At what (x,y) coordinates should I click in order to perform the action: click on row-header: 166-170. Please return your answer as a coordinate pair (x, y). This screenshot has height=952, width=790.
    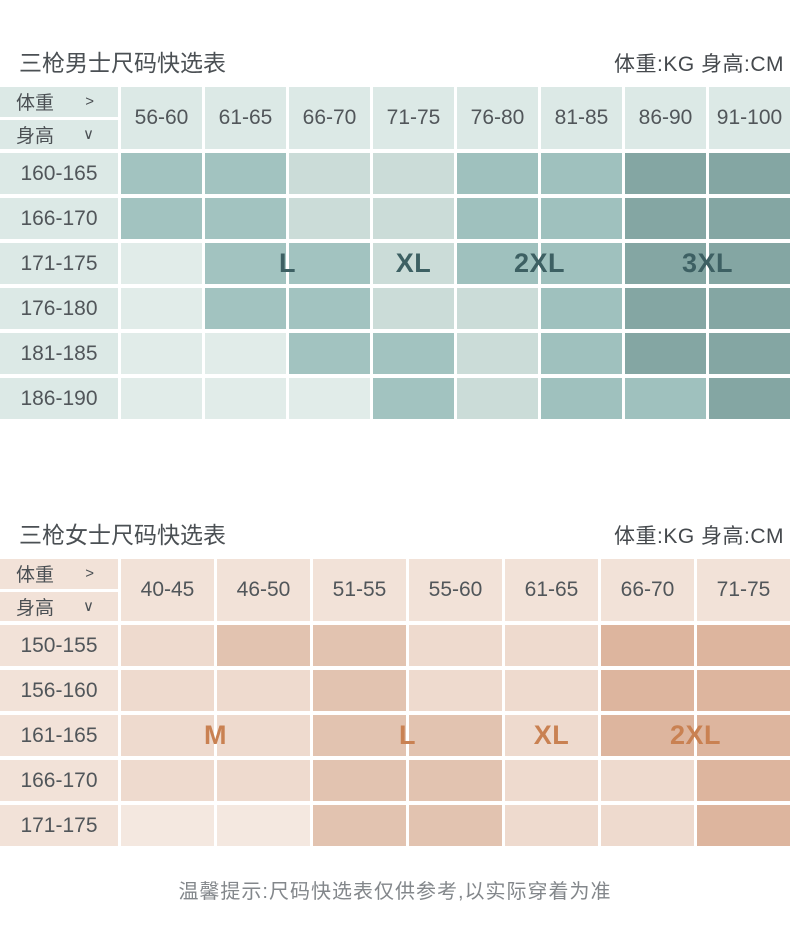
    Looking at the image, I should click on (59, 780).